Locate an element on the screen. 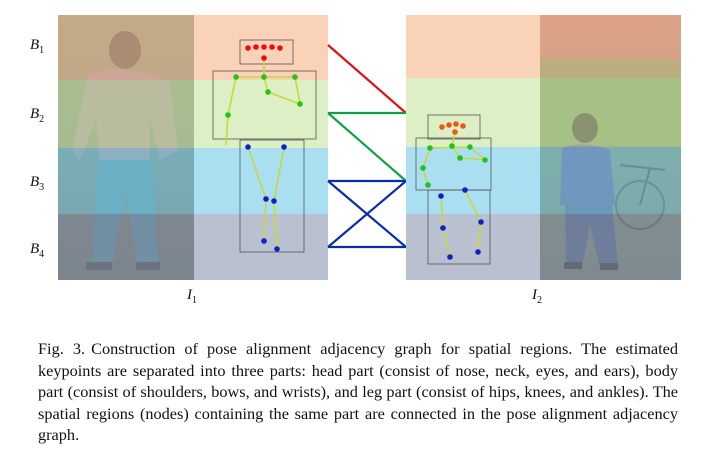  region-label-b4: B4 is located at coordinates (37, 250).